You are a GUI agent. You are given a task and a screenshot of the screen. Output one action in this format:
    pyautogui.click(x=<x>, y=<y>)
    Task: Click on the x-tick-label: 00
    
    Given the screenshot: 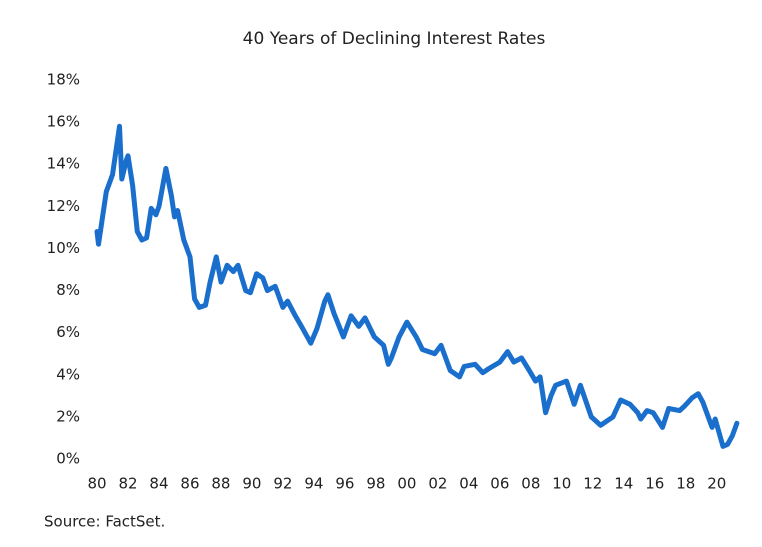 What is the action you would take?
    pyautogui.click(x=406, y=484)
    